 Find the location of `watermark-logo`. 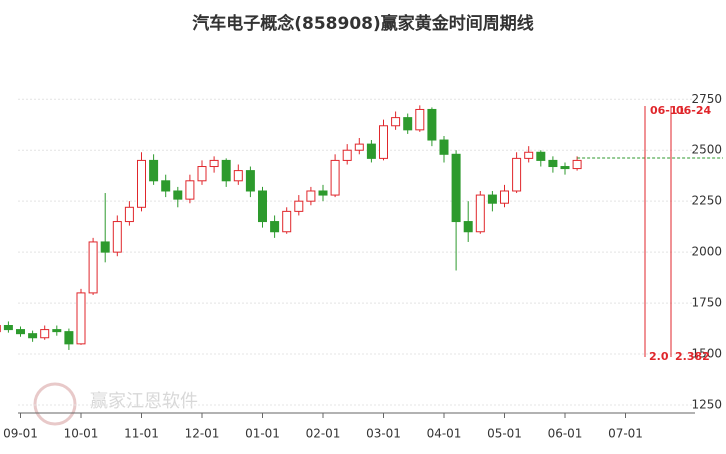

watermark-logo is located at coordinates (55, 404).